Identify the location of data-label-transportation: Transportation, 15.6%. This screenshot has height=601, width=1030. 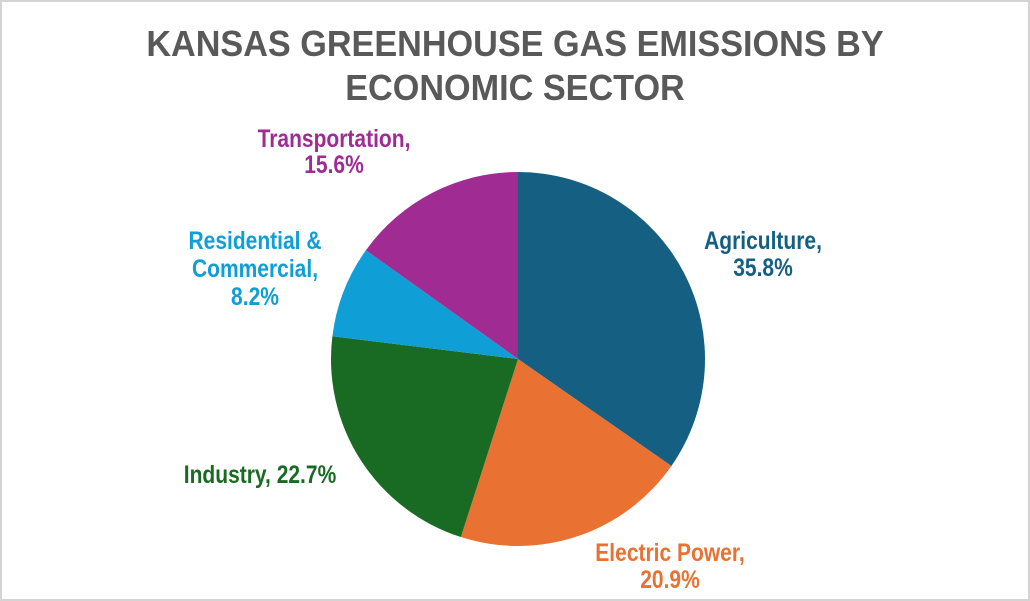
(334, 152).